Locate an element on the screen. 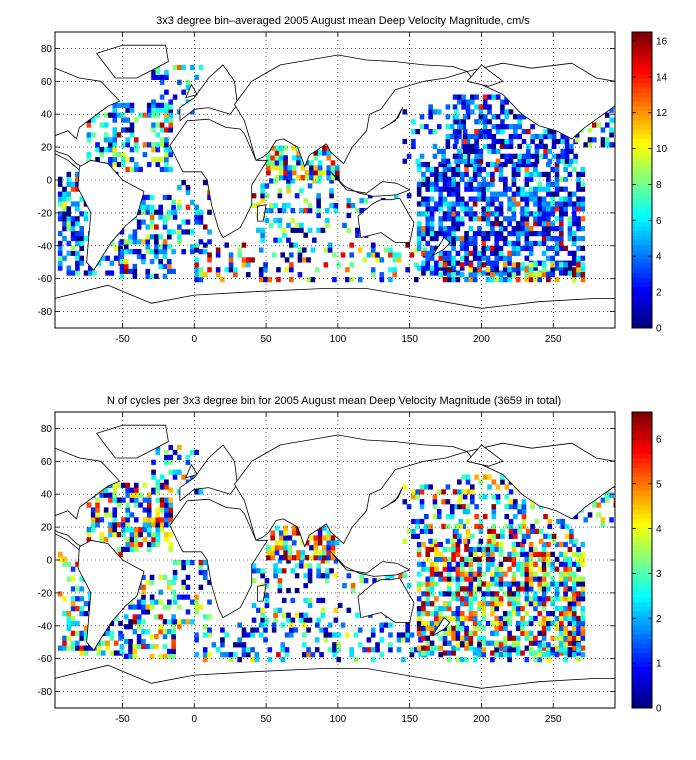 This screenshot has height=760, width=696. colorbar-tick-label: 3 is located at coordinates (659, 574).